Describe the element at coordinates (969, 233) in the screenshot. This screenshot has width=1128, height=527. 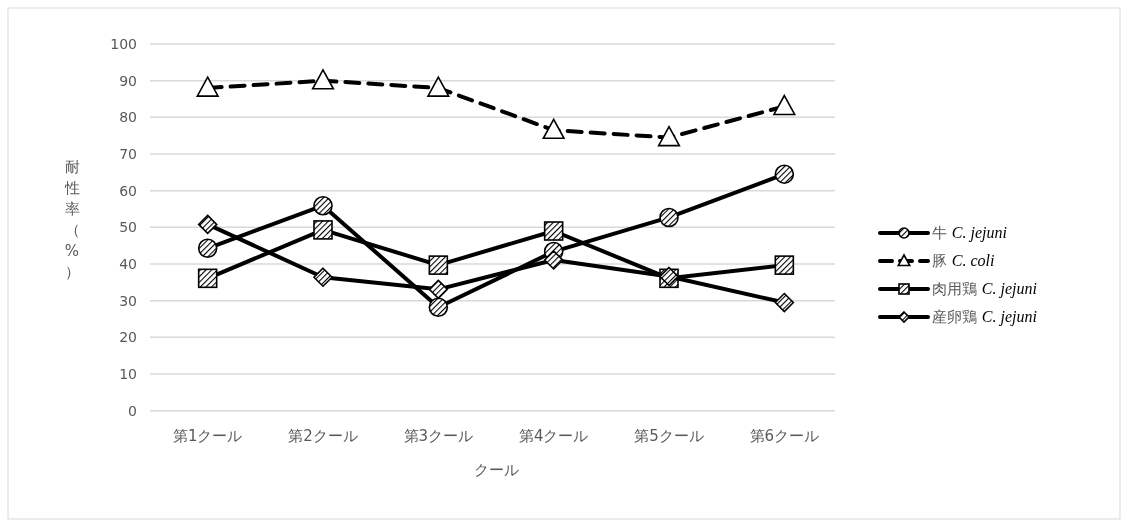
I see `legend-label: 牛 C. jejuni` at that location.